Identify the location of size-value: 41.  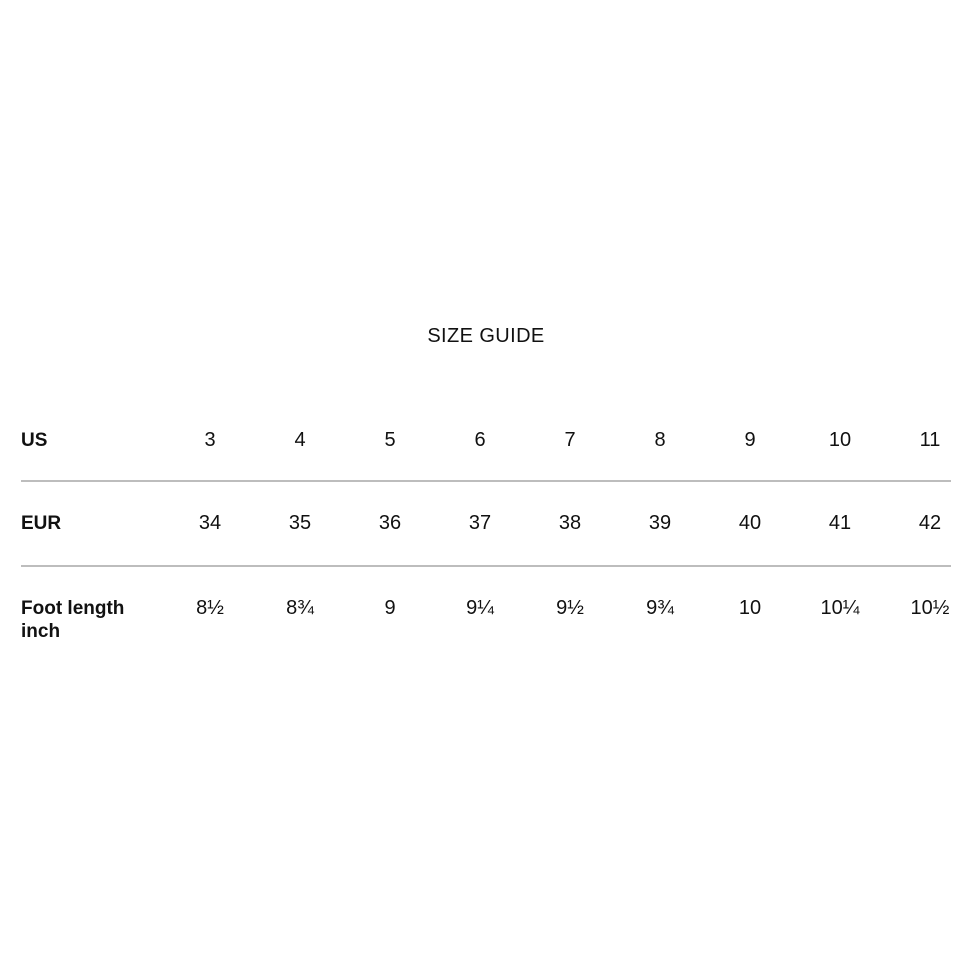
(840, 523).